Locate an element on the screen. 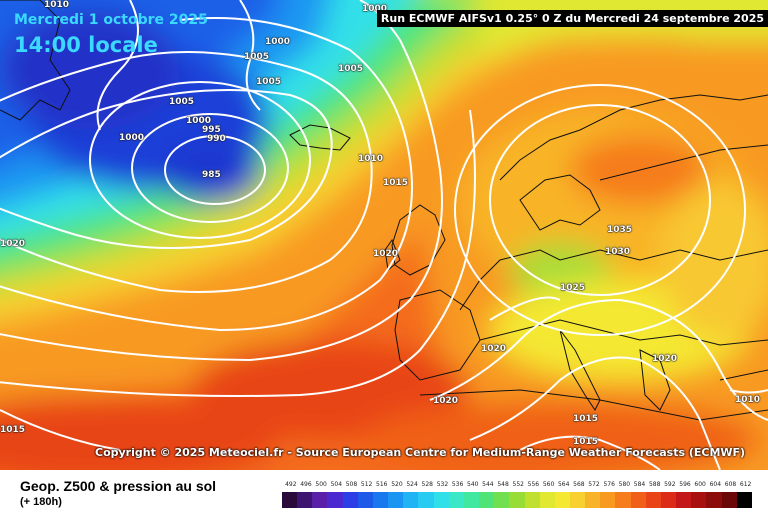 The height and width of the screenshot is (512, 768). isobar-label: 1030 is located at coordinates (618, 252).